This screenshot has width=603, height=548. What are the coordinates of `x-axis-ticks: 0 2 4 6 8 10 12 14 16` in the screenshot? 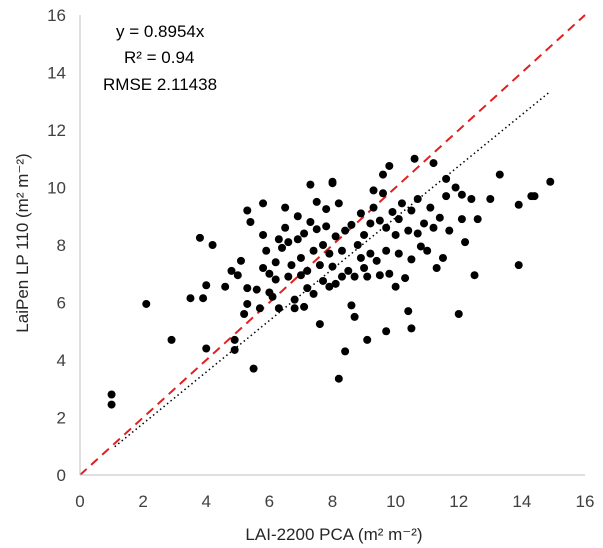 It's located at (334, 501).